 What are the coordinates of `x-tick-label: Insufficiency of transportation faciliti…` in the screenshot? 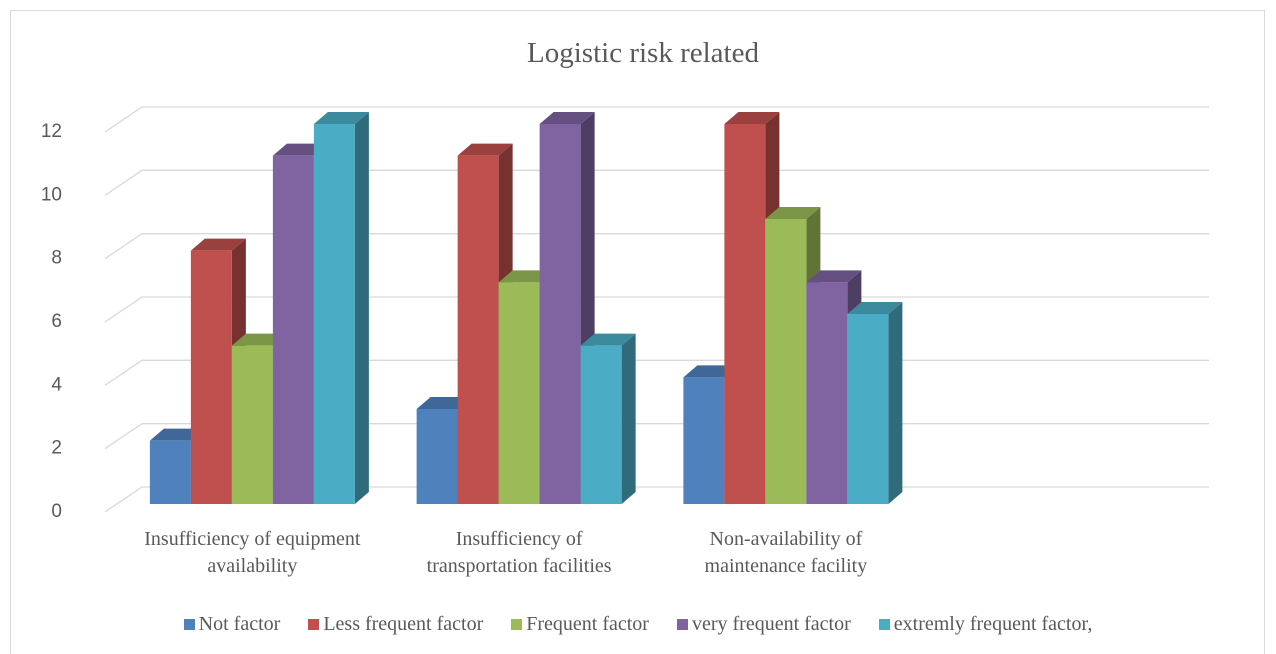 It's located at (519, 552).